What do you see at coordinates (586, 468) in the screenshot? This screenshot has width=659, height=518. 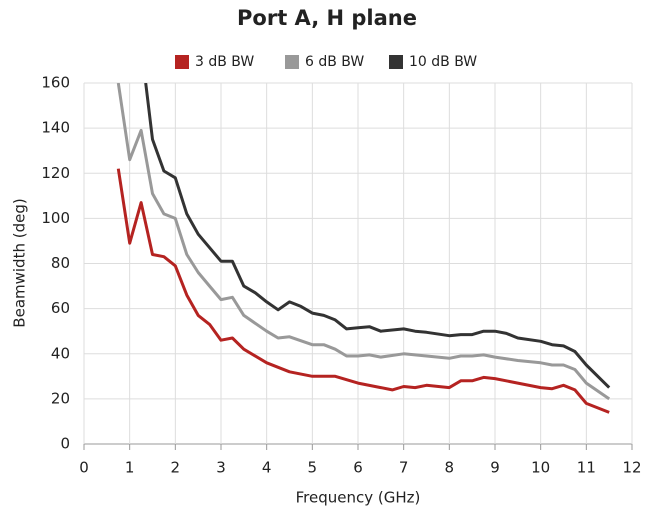 I see `x-tick-label: 11` at bounding box center [586, 468].